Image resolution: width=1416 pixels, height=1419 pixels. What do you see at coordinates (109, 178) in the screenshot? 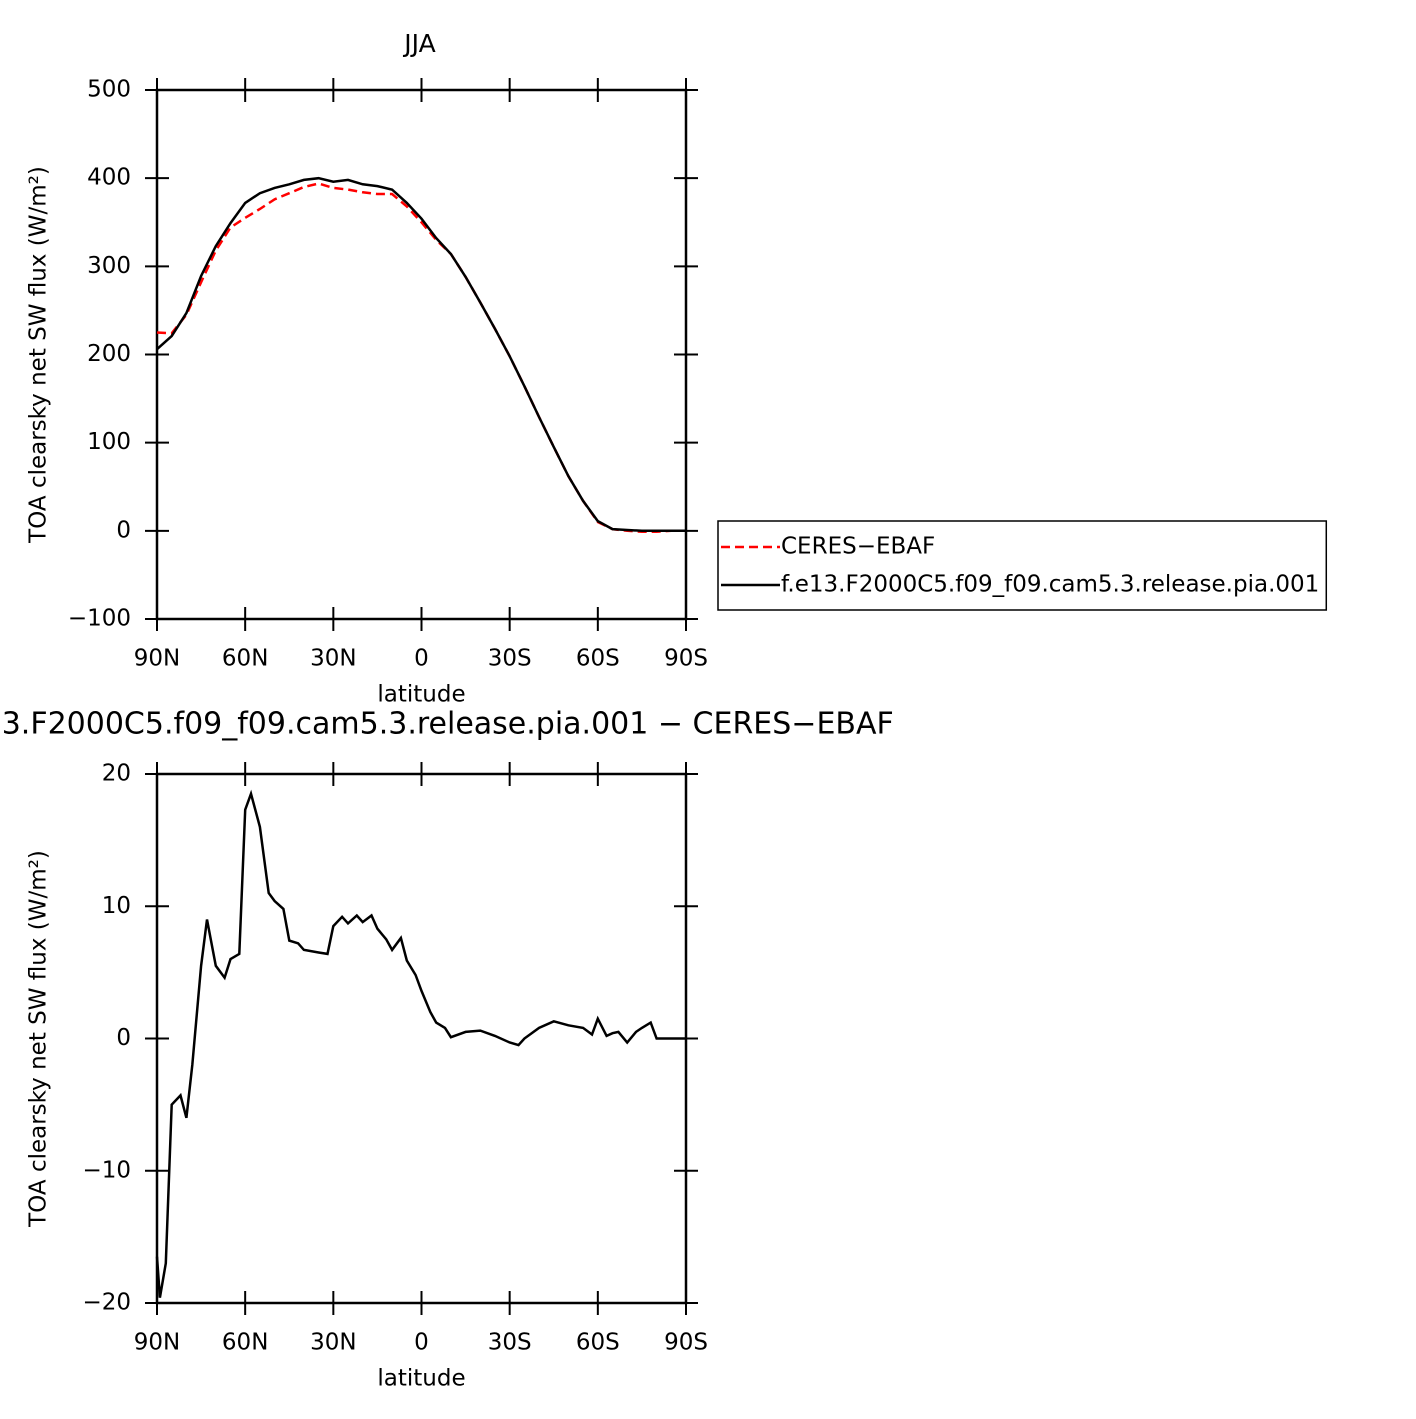
I see `y-tick-label: 400` at bounding box center [109, 178].